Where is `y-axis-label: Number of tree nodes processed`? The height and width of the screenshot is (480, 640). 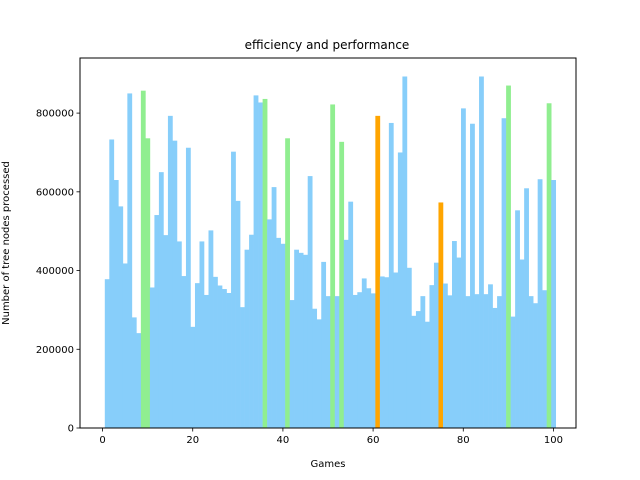 y-axis-label: Number of tree nodes processed is located at coordinates (6, 243).